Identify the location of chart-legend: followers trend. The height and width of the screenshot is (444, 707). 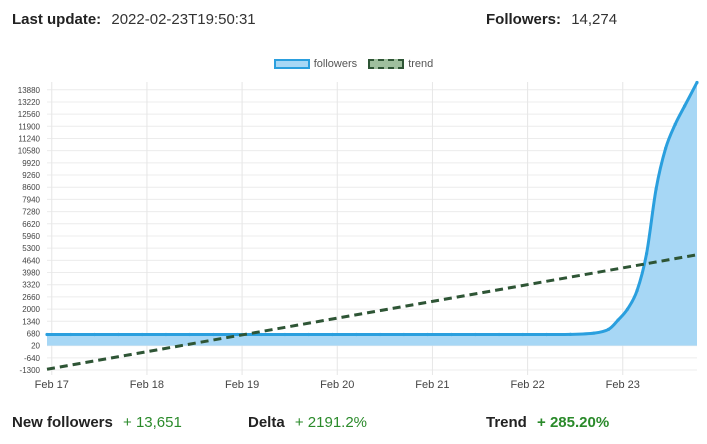
(353, 65).